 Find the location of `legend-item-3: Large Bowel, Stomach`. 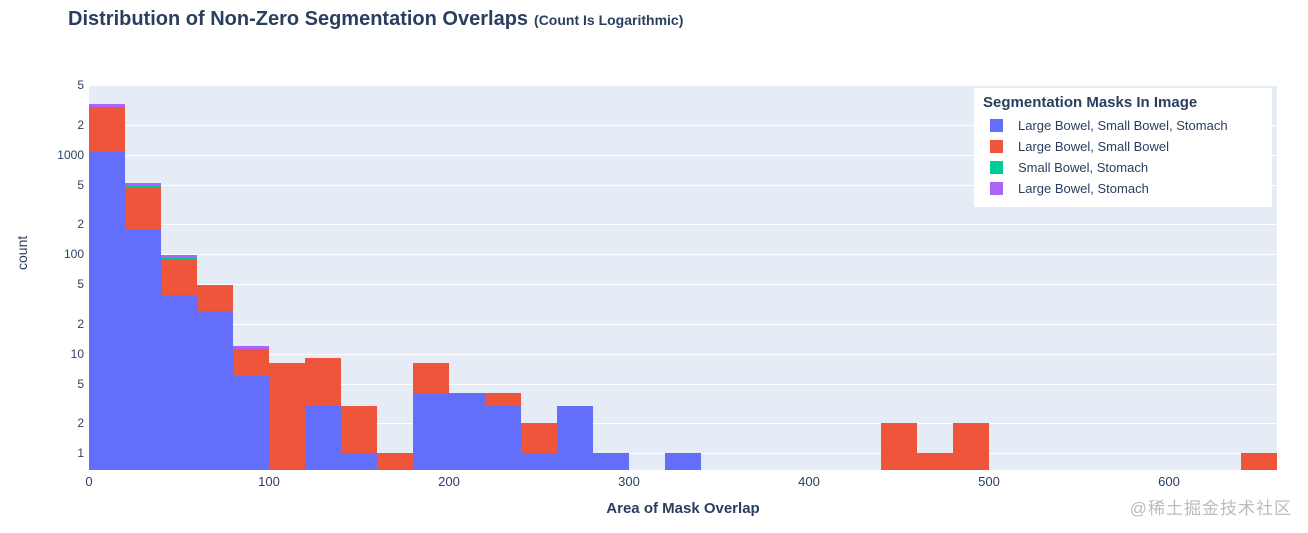

legend-item-3: Large Bowel, Stomach is located at coordinates (1123, 188).